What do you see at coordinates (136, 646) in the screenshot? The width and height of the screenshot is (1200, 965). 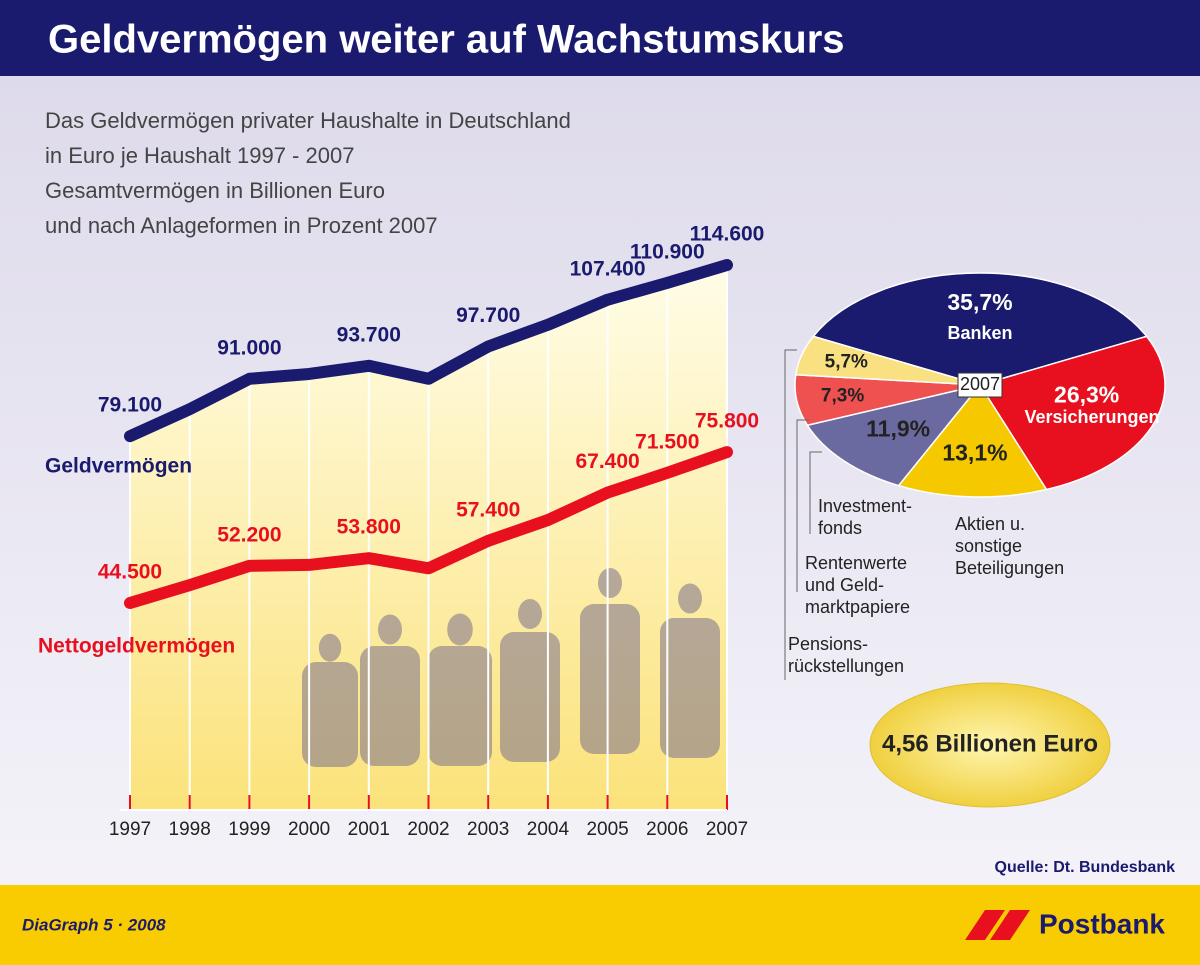 I see `series-name: Nettogeldvermögen` at bounding box center [136, 646].